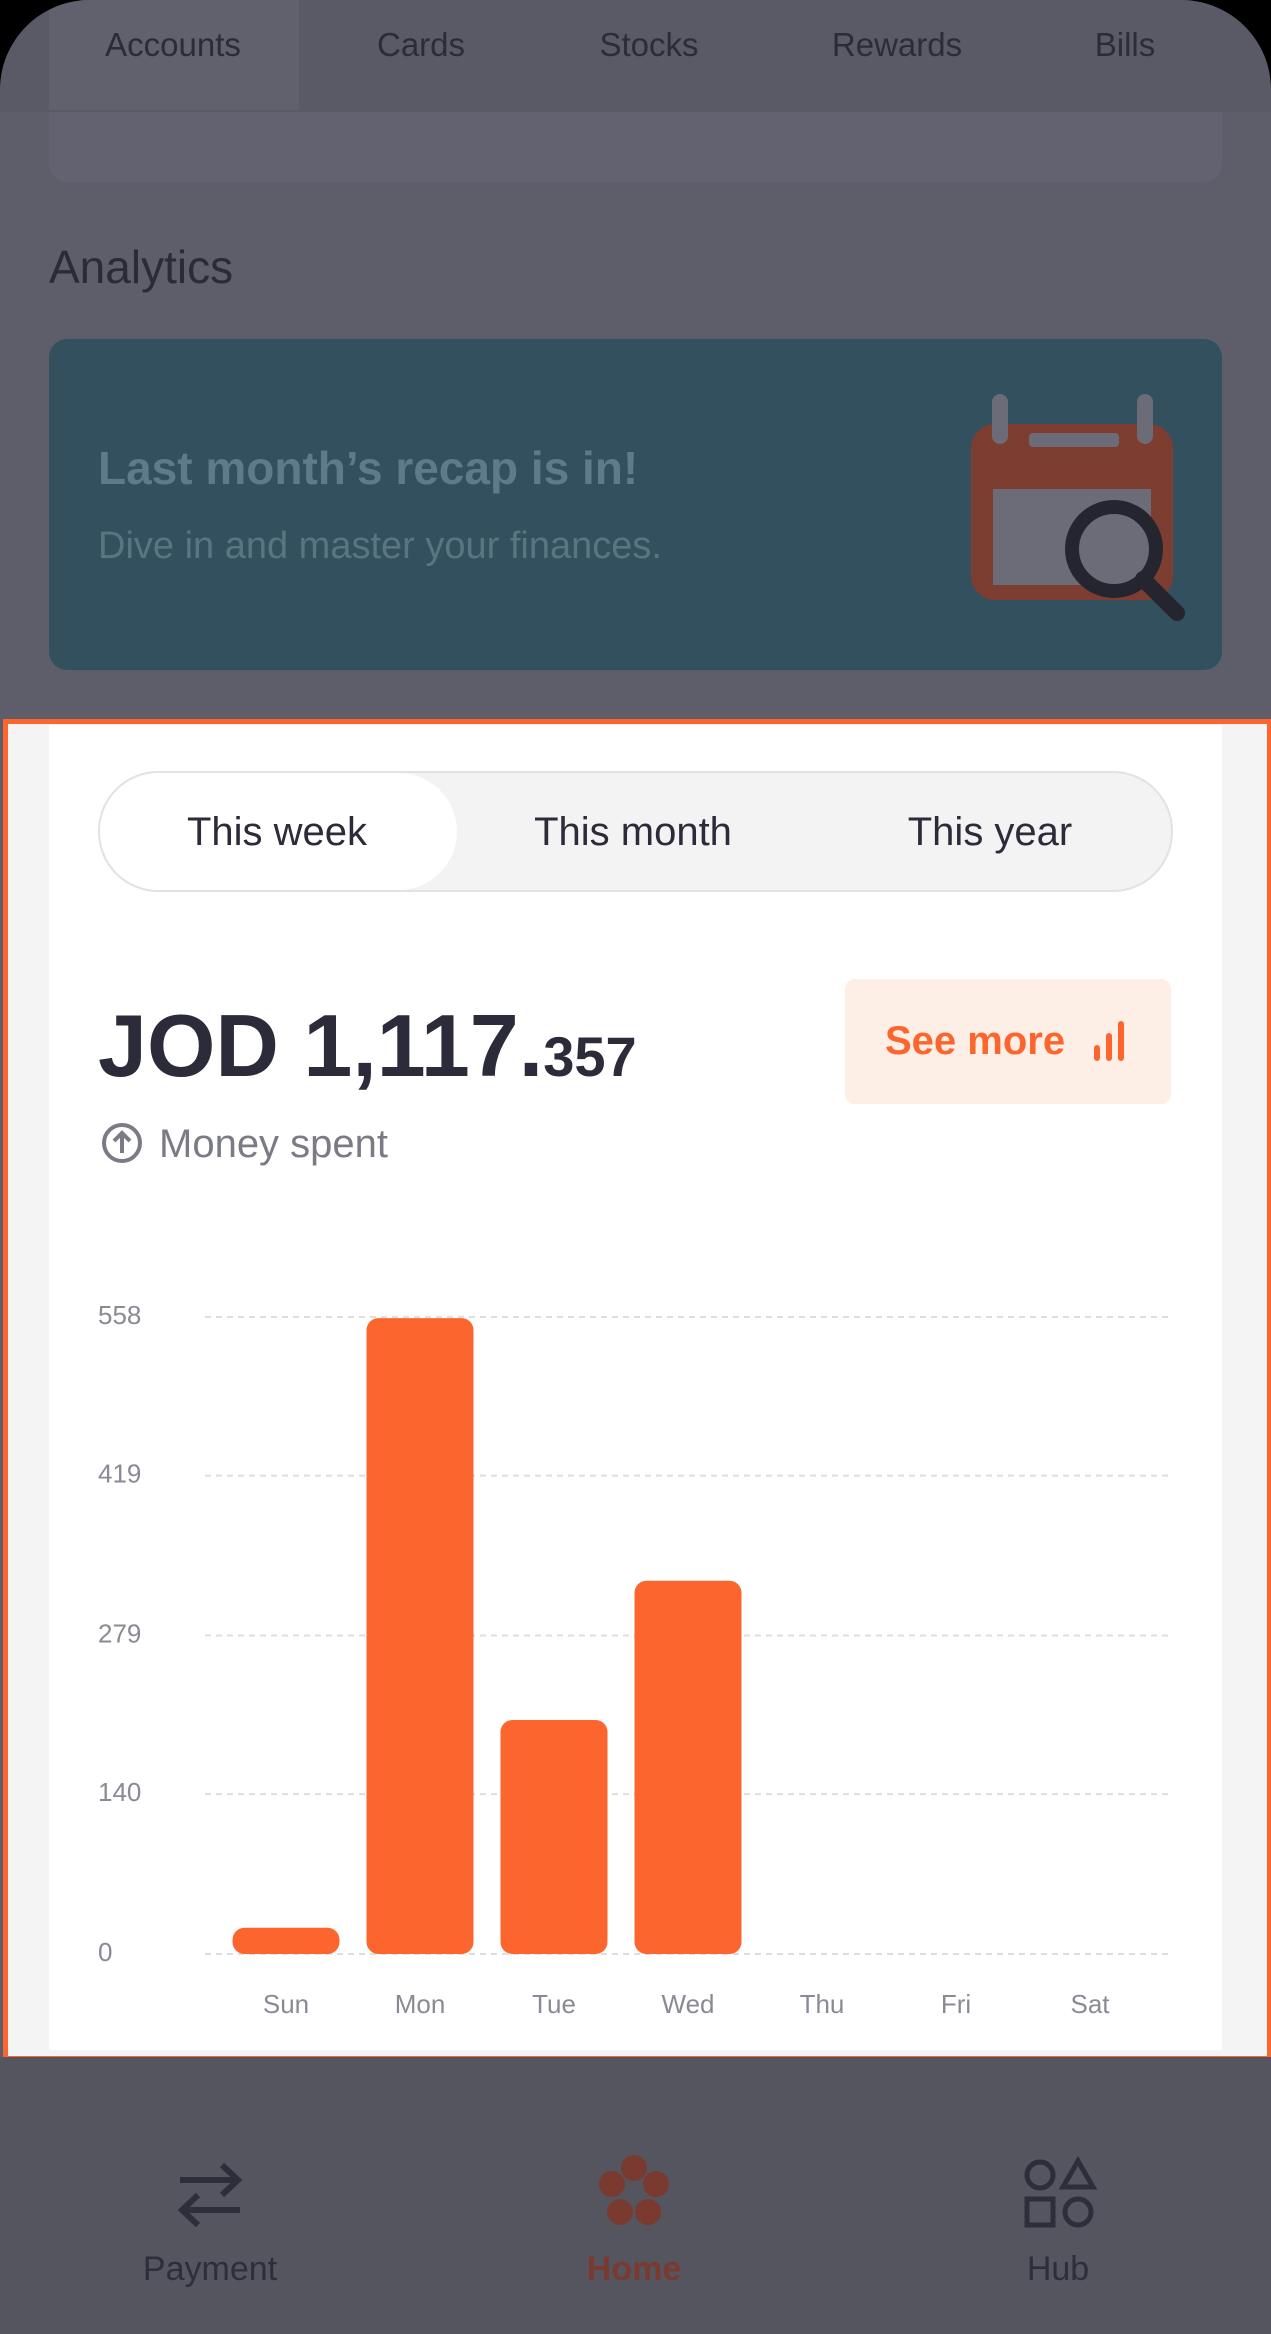 Image resolution: width=1271 pixels, height=2334 pixels. I want to click on chart-icon, so click(1109, 1041).